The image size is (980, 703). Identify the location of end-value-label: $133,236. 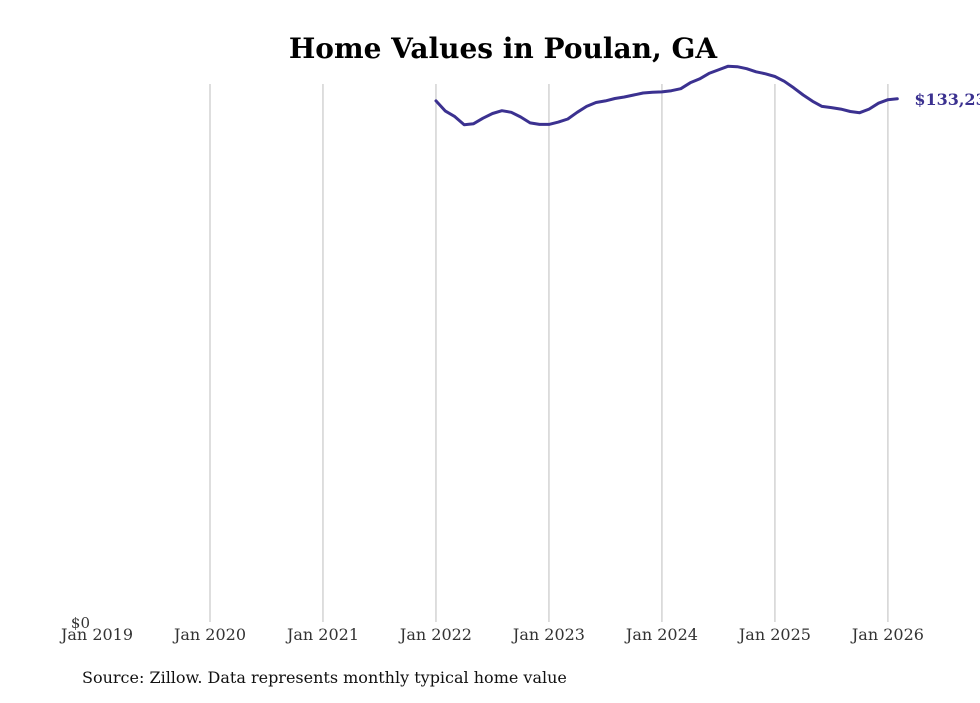
(947, 99).